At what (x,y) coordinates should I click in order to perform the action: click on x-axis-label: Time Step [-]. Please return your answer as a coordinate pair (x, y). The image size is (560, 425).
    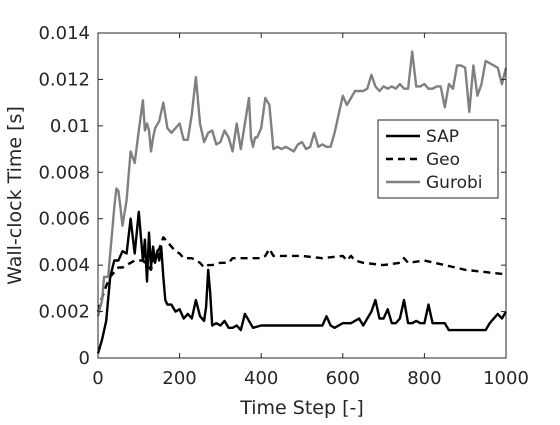
    Looking at the image, I should click on (301, 408).